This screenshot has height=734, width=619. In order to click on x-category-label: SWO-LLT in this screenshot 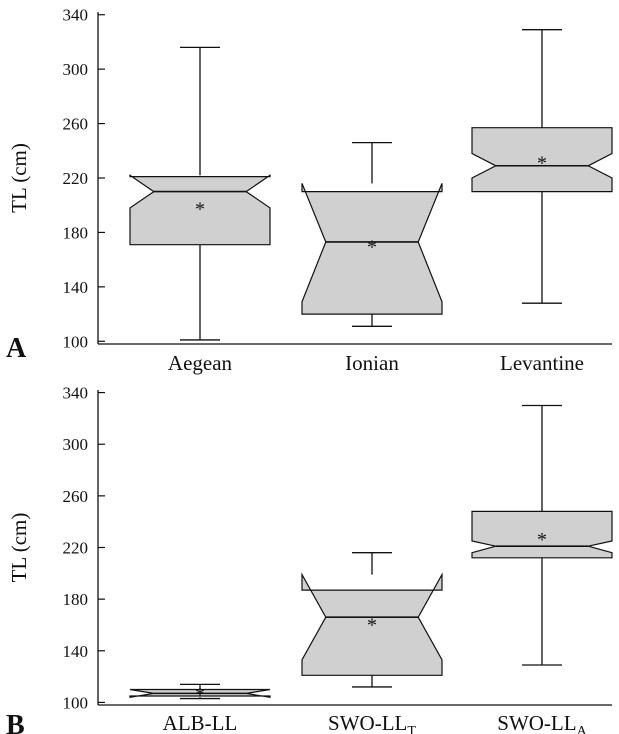, I will do `click(372, 722)`.